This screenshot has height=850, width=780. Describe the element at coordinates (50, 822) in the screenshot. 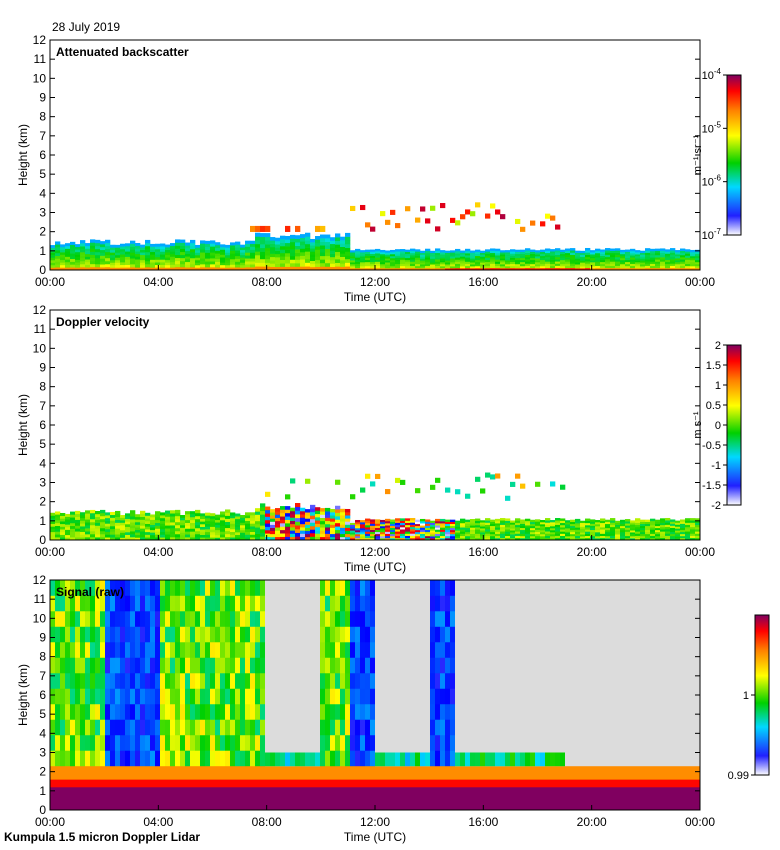

I see `x-tick-label: 00:00` at that location.